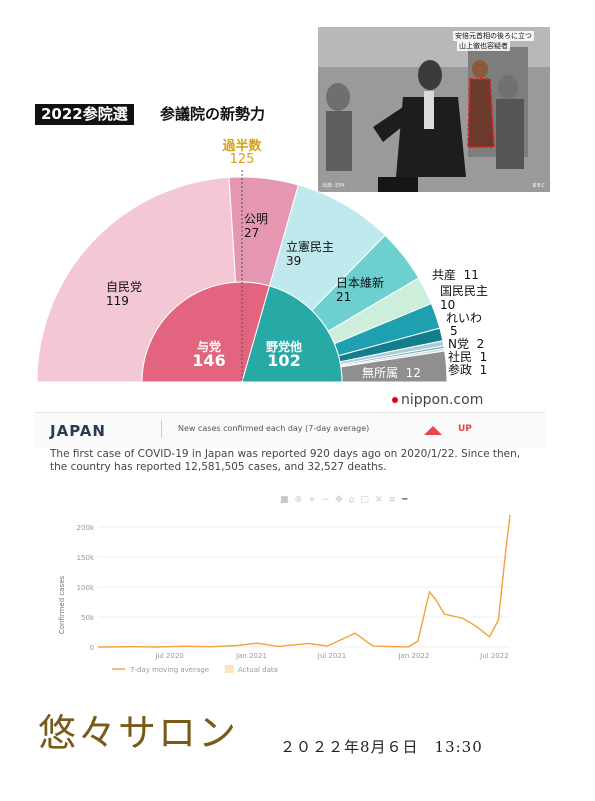 The width and height of the screenshot is (595, 801). What do you see at coordinates (464, 318) in the screenshot?
I see `party-label-reiwa: れいわ` at bounding box center [464, 318].